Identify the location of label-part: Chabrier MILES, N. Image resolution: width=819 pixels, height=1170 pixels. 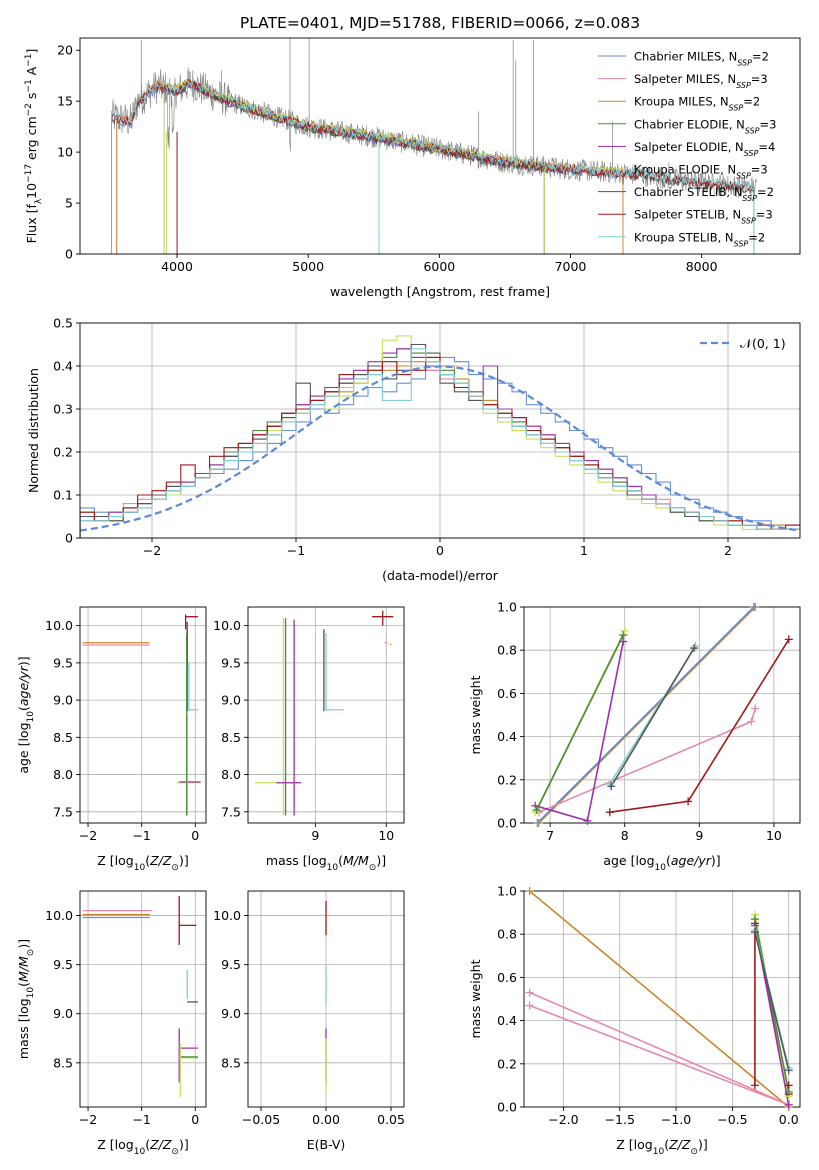
(685, 57).